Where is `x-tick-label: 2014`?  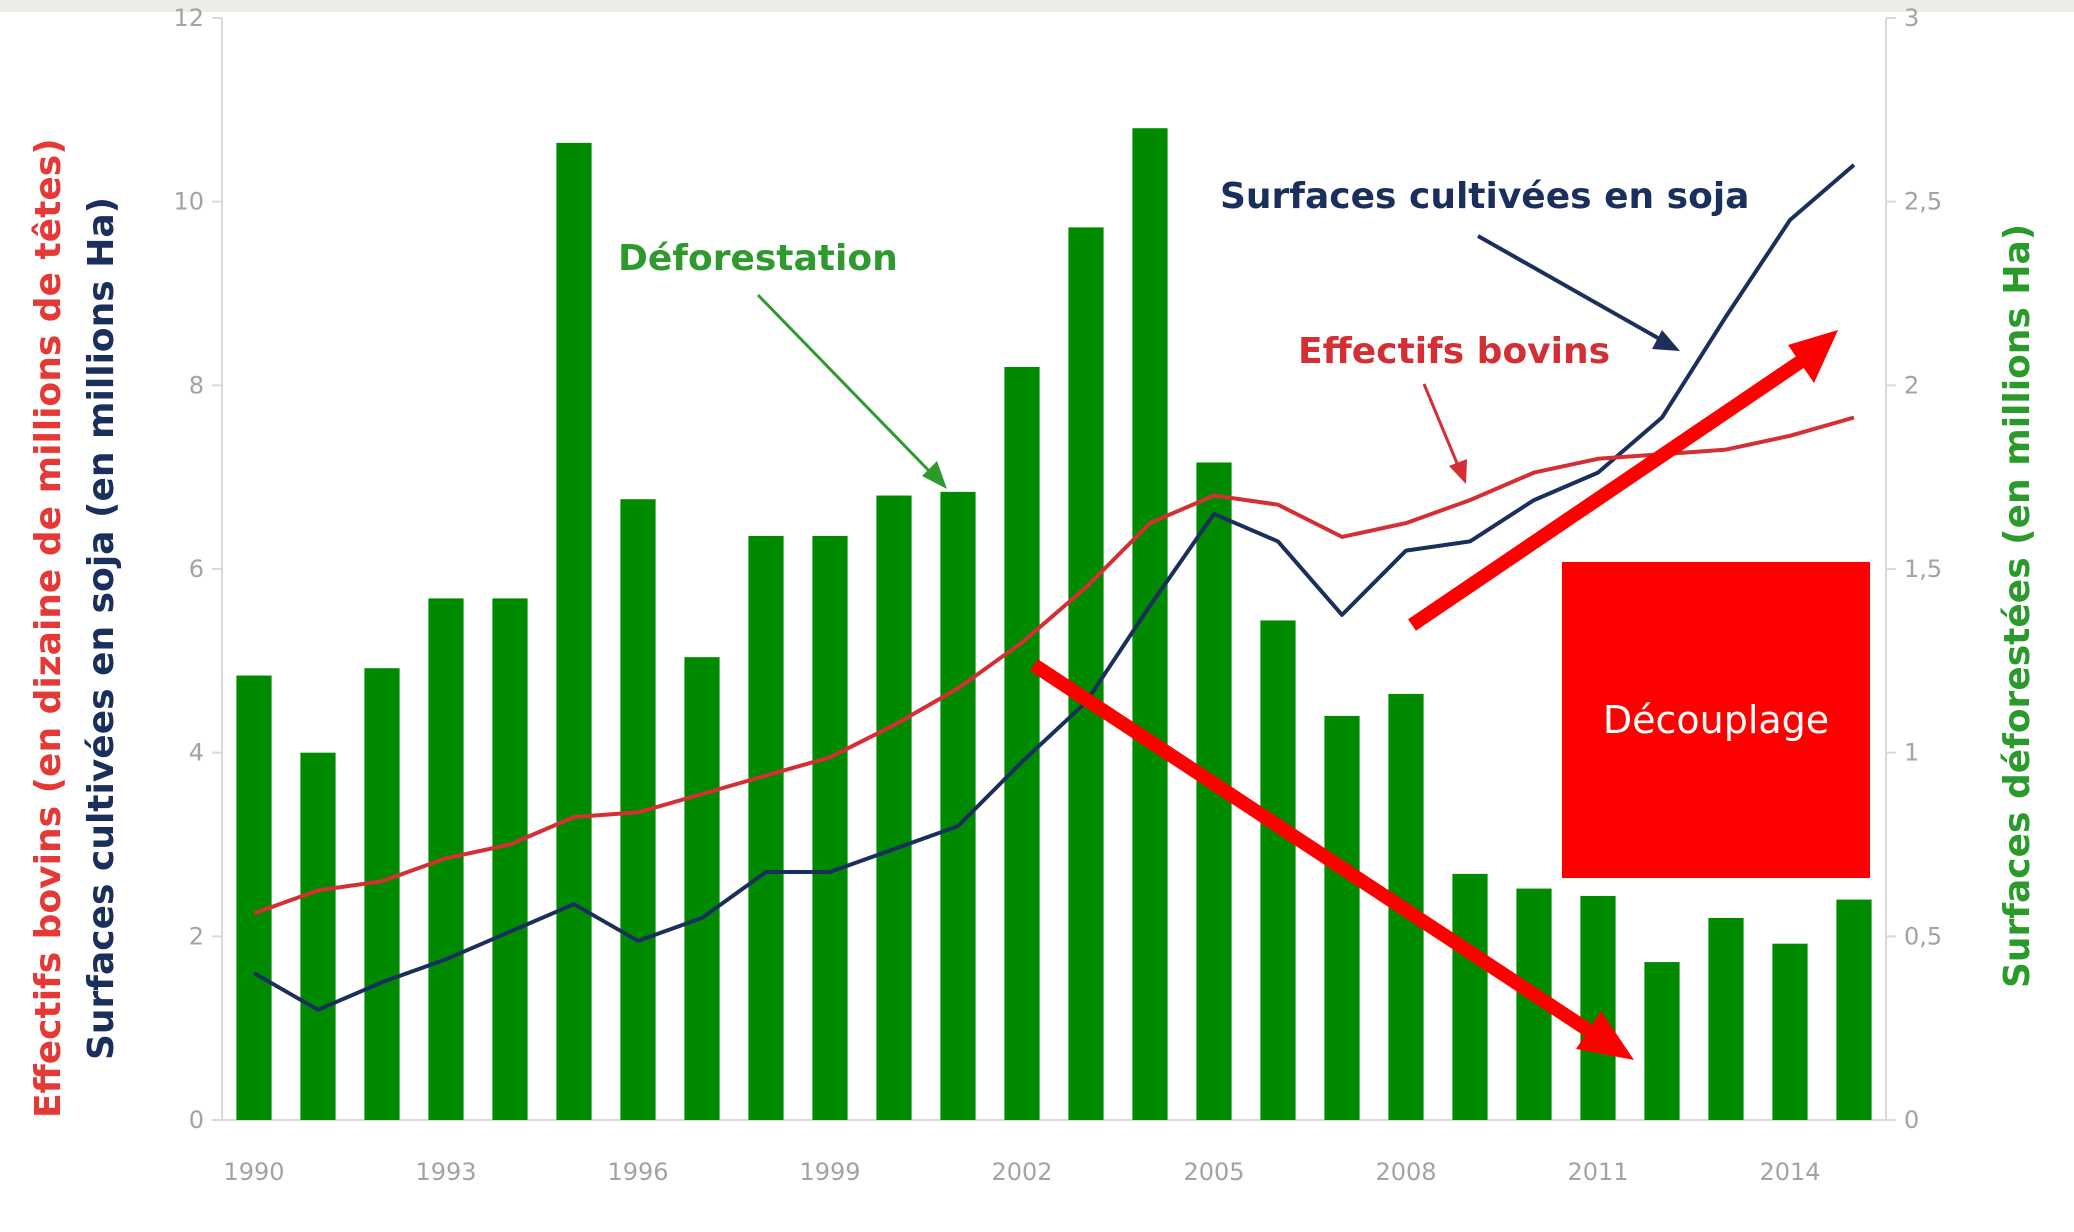 x-tick-label: 2014 is located at coordinates (1789, 1172).